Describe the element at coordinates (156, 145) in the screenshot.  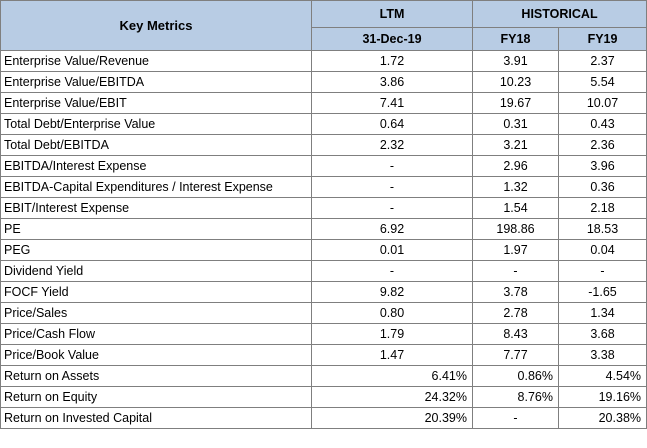
I see `metric-cell: Total Debt/EBITDA` at that location.